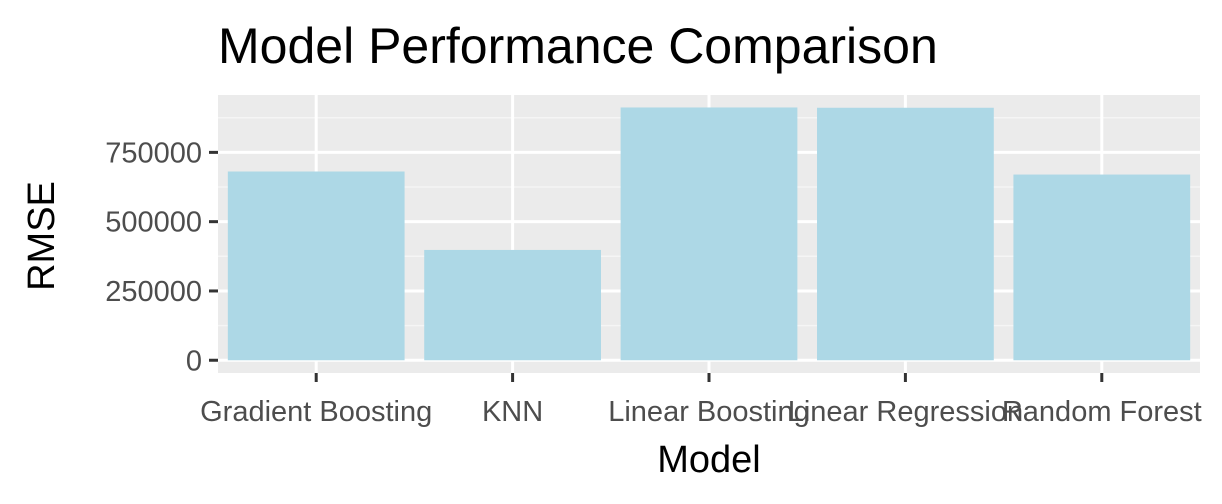  I want to click on bar-random-forest, so click(1102, 267).